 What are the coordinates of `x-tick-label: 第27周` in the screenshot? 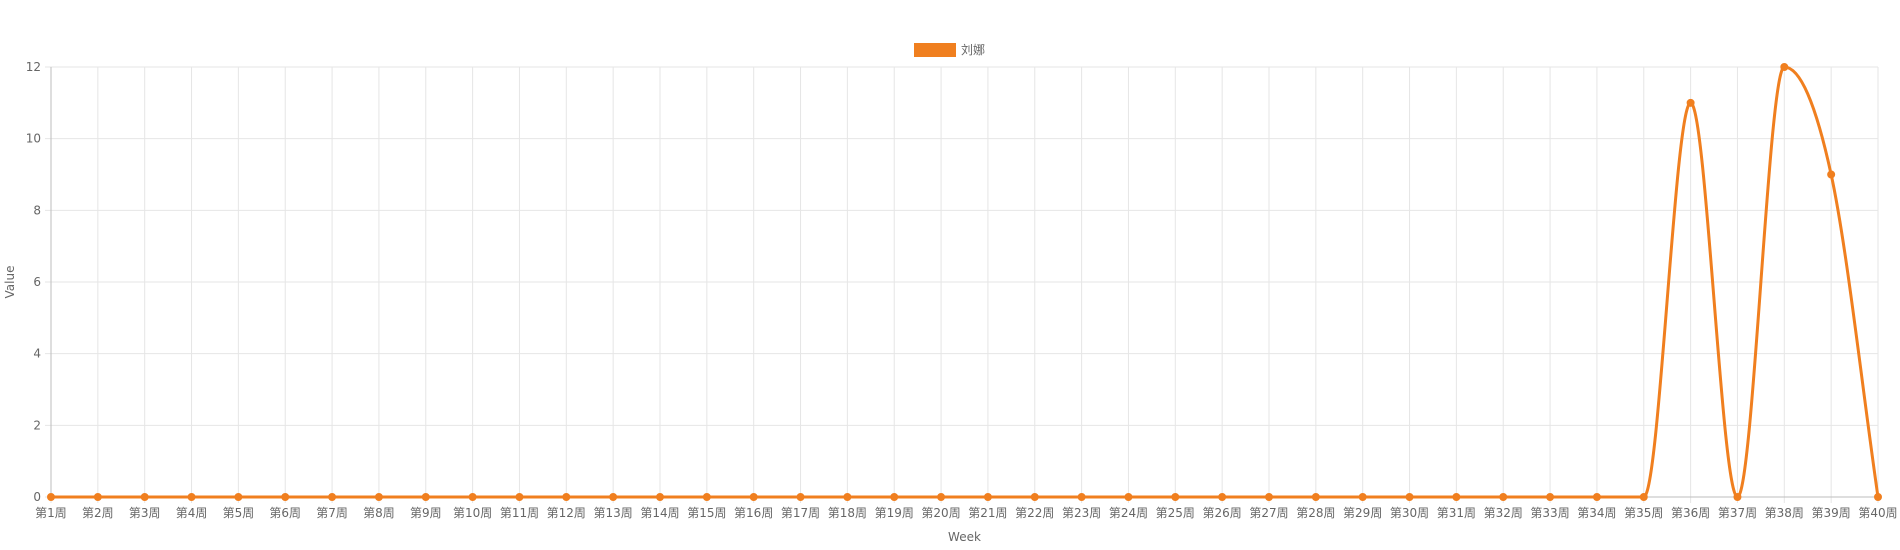 It's located at (1268, 513).